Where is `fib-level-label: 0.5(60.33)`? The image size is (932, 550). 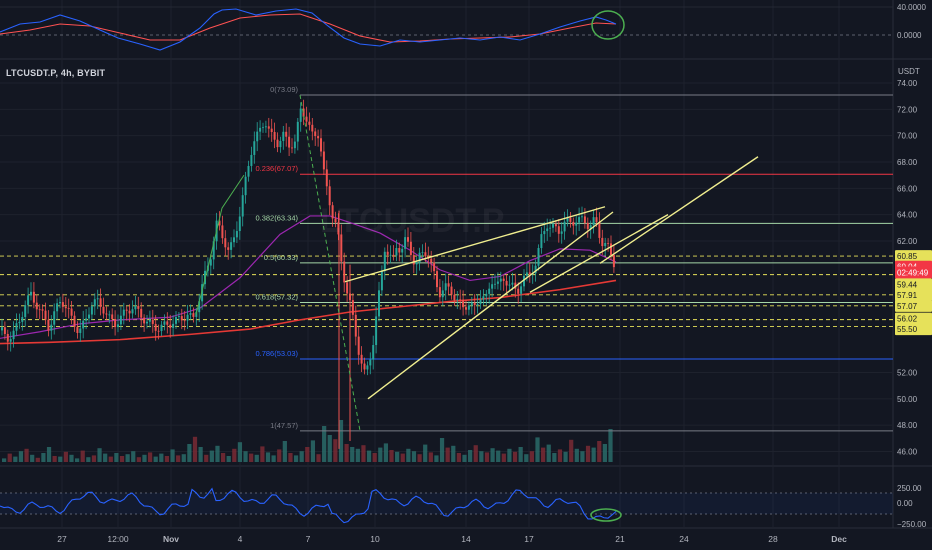
fib-level-label: 0.5(60.33) is located at coordinates (281, 257).